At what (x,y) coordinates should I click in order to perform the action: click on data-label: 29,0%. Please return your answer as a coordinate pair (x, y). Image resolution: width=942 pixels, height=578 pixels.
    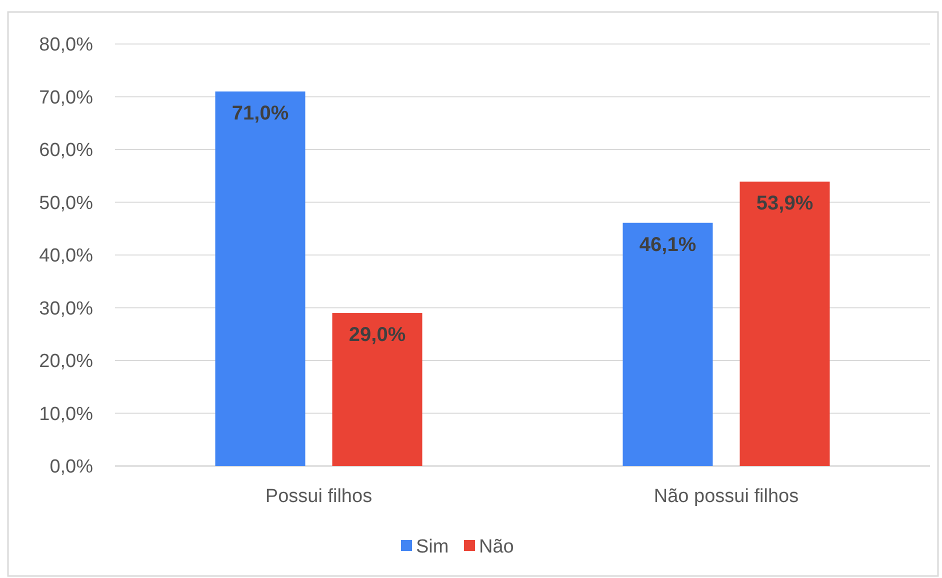
    Looking at the image, I should click on (377, 335).